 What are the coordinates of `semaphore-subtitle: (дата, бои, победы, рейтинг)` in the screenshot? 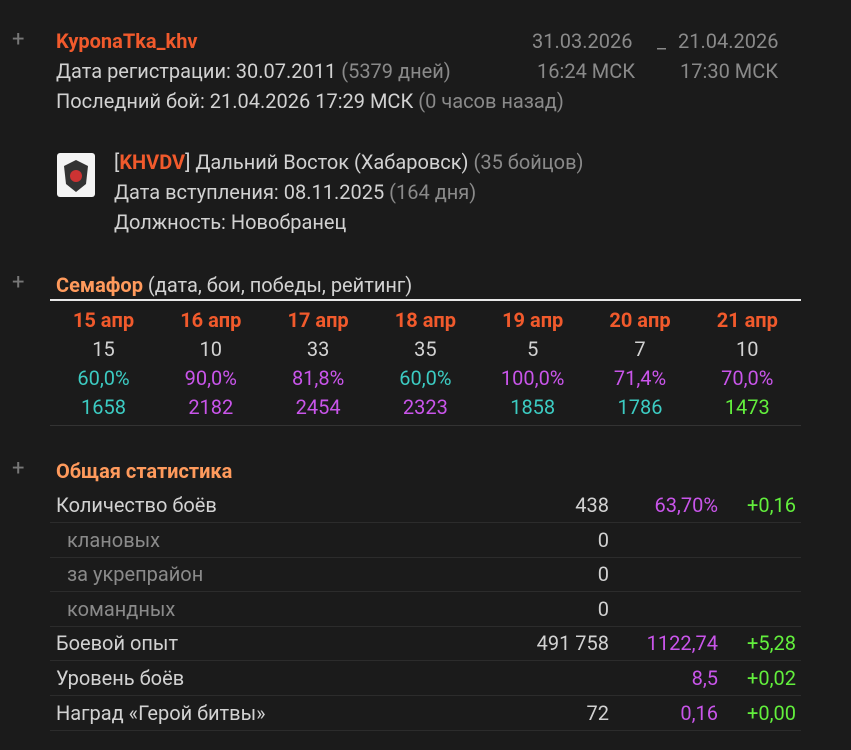 It's located at (280, 285).